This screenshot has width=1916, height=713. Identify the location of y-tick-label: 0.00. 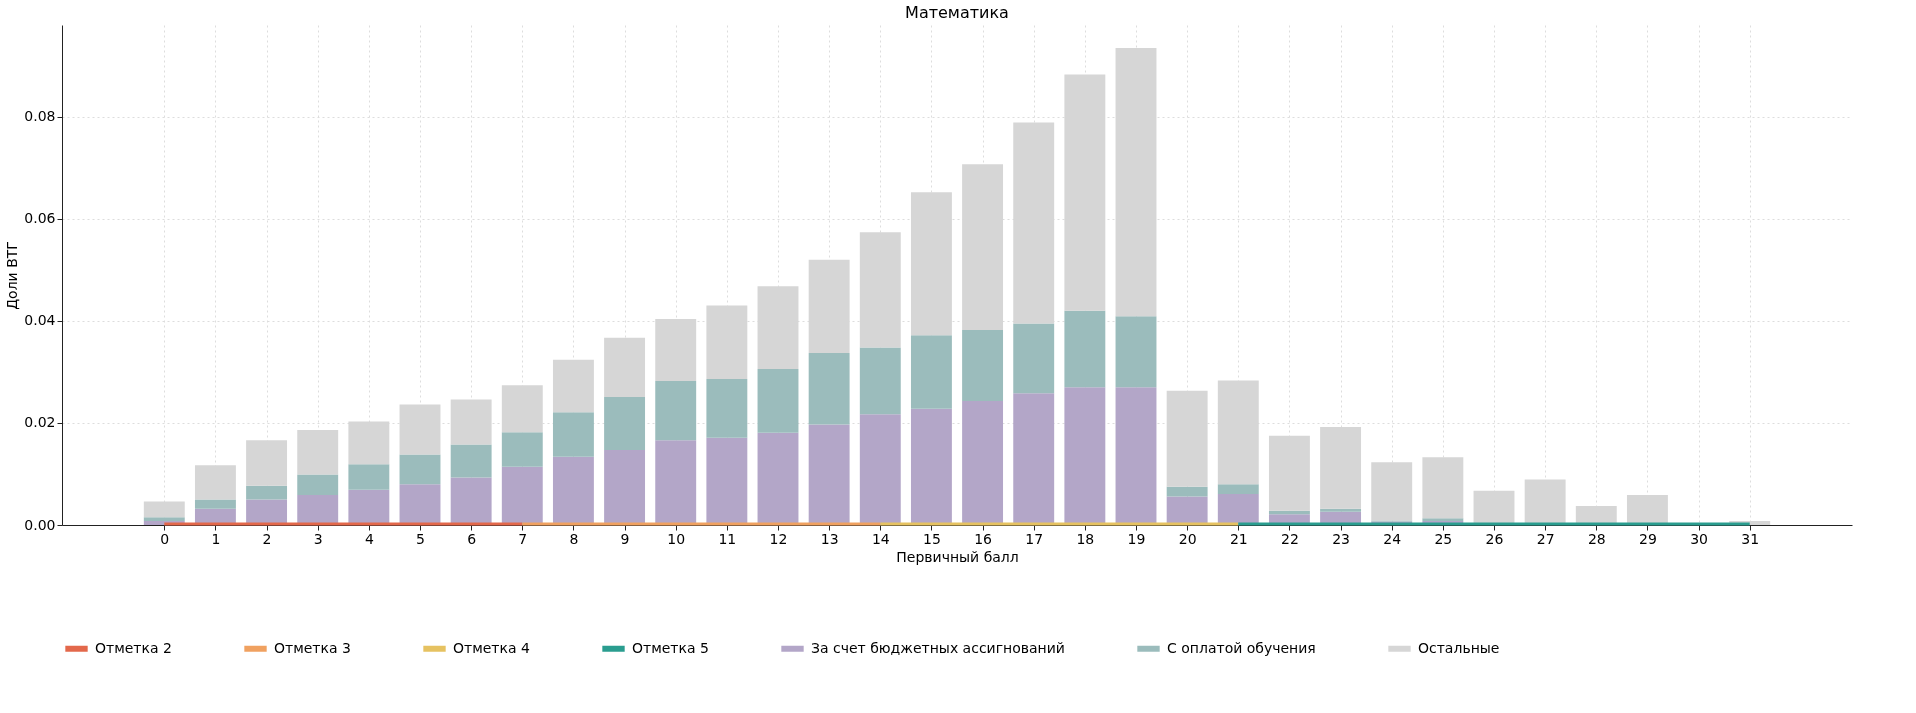
(40, 524).